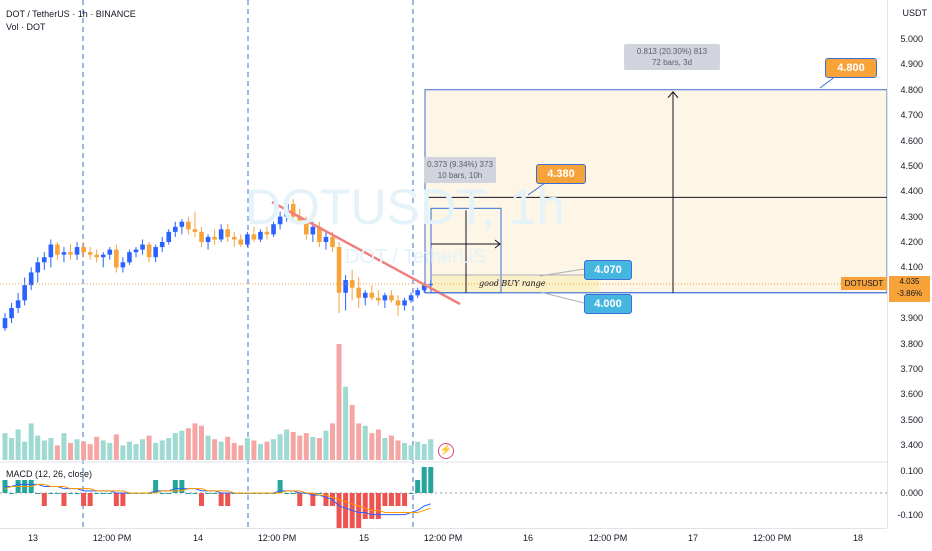 The width and height of the screenshot is (932, 551). What do you see at coordinates (673, 94) in the screenshot?
I see `measure-large-arrowhead` at bounding box center [673, 94].